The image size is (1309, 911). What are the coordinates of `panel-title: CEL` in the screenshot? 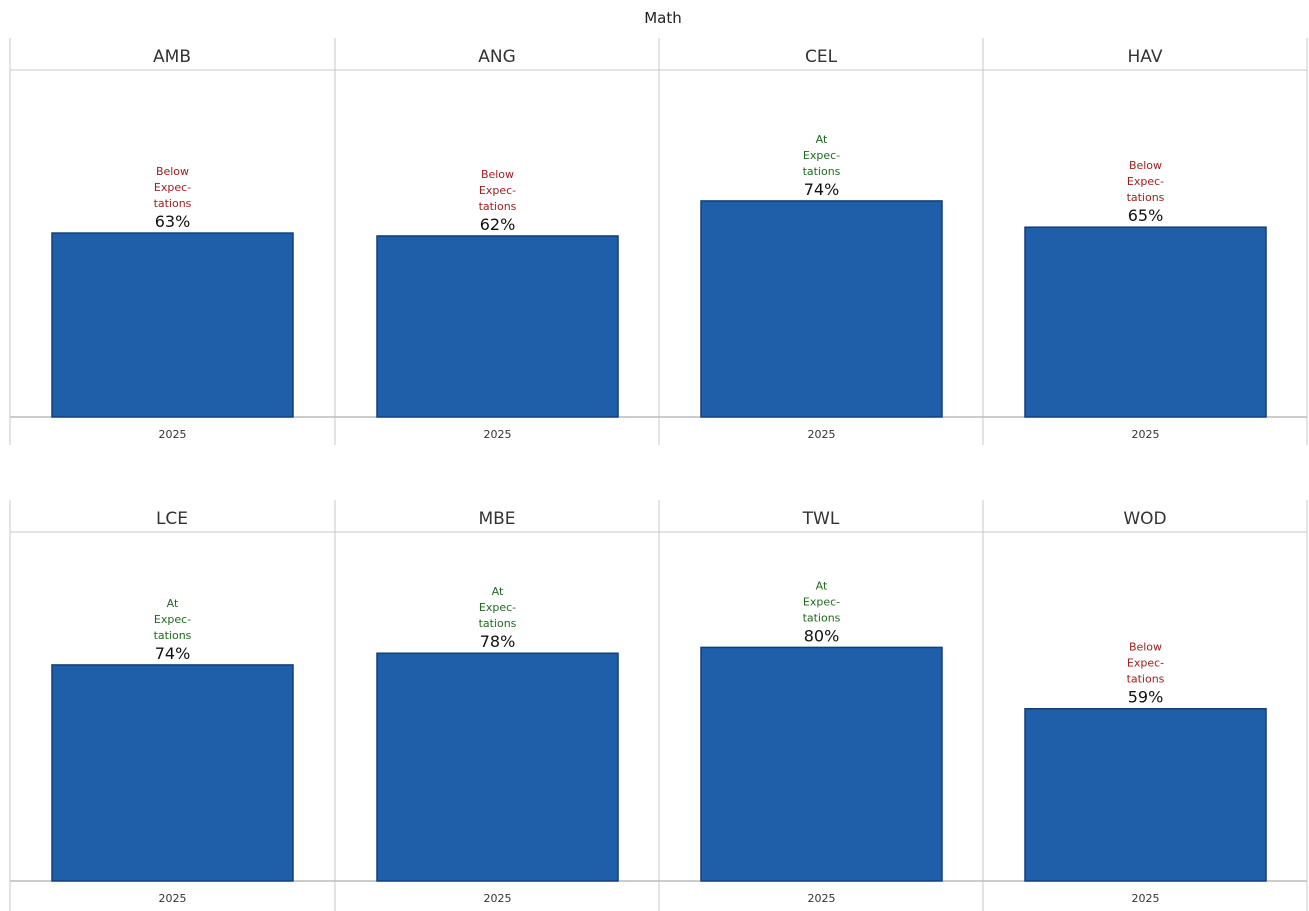 It's located at (821, 57).